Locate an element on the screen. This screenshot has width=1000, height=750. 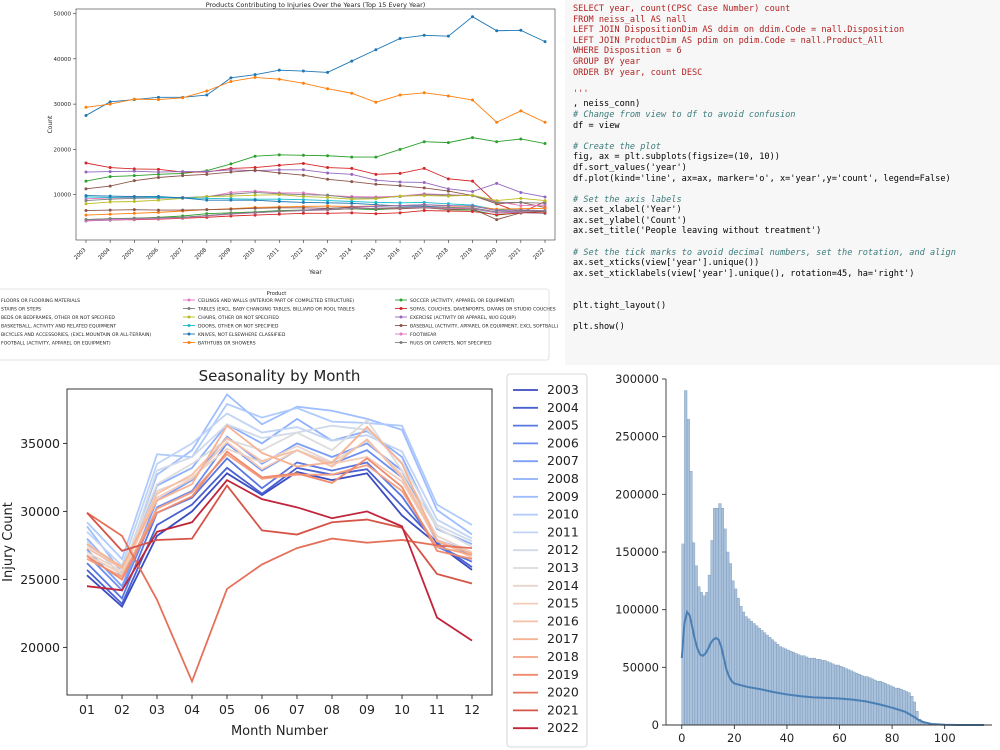
y-tick-label: 25000 is located at coordinates (40, 579).